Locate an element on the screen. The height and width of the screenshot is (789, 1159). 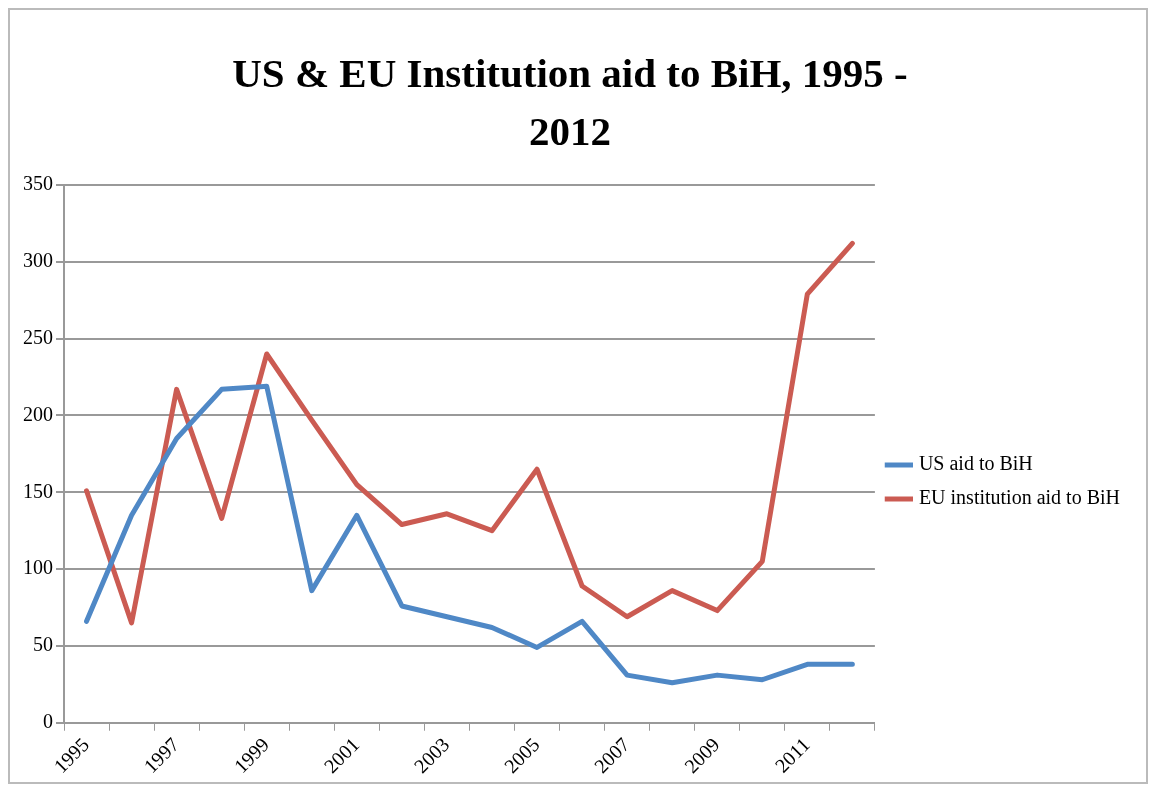
chart-title: US & EU Institution aid to BiH, 1995 - 2012 is located at coordinates (570, 102).